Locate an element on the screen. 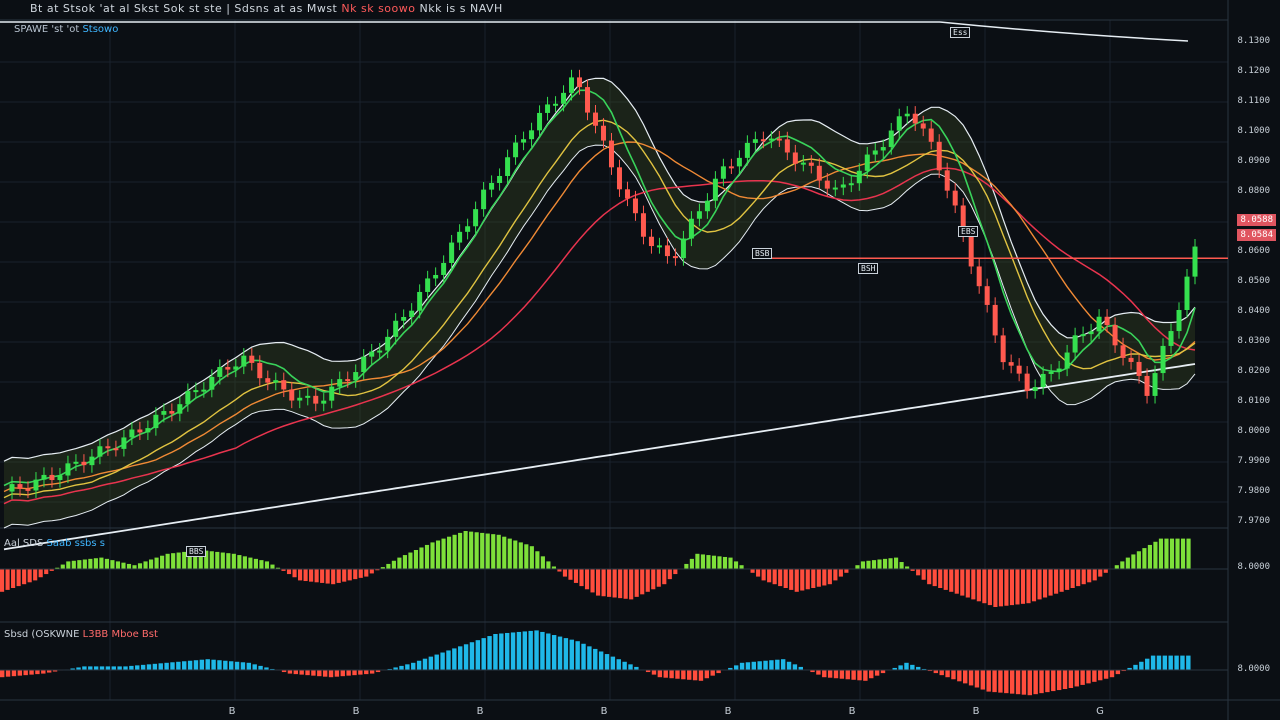 The height and width of the screenshot is (720, 1280). annotation-box: BSH is located at coordinates (868, 268).